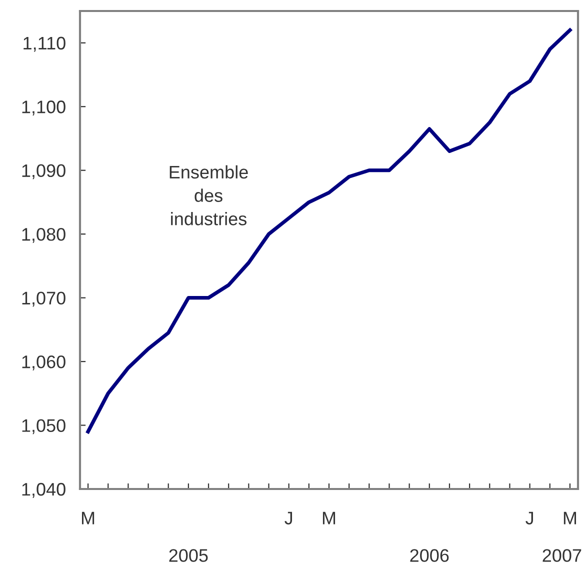 Image resolution: width=583 pixels, height=573 pixels. I want to click on text: 2006, so click(429, 555).